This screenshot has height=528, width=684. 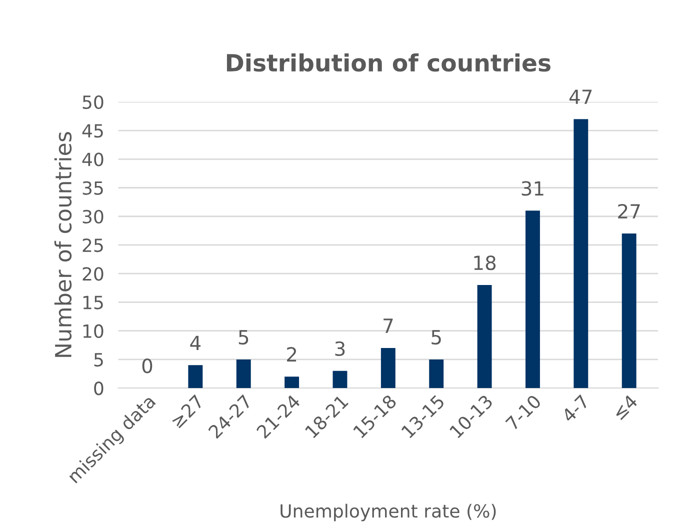 I want to click on data-label: 18, so click(x=485, y=262).